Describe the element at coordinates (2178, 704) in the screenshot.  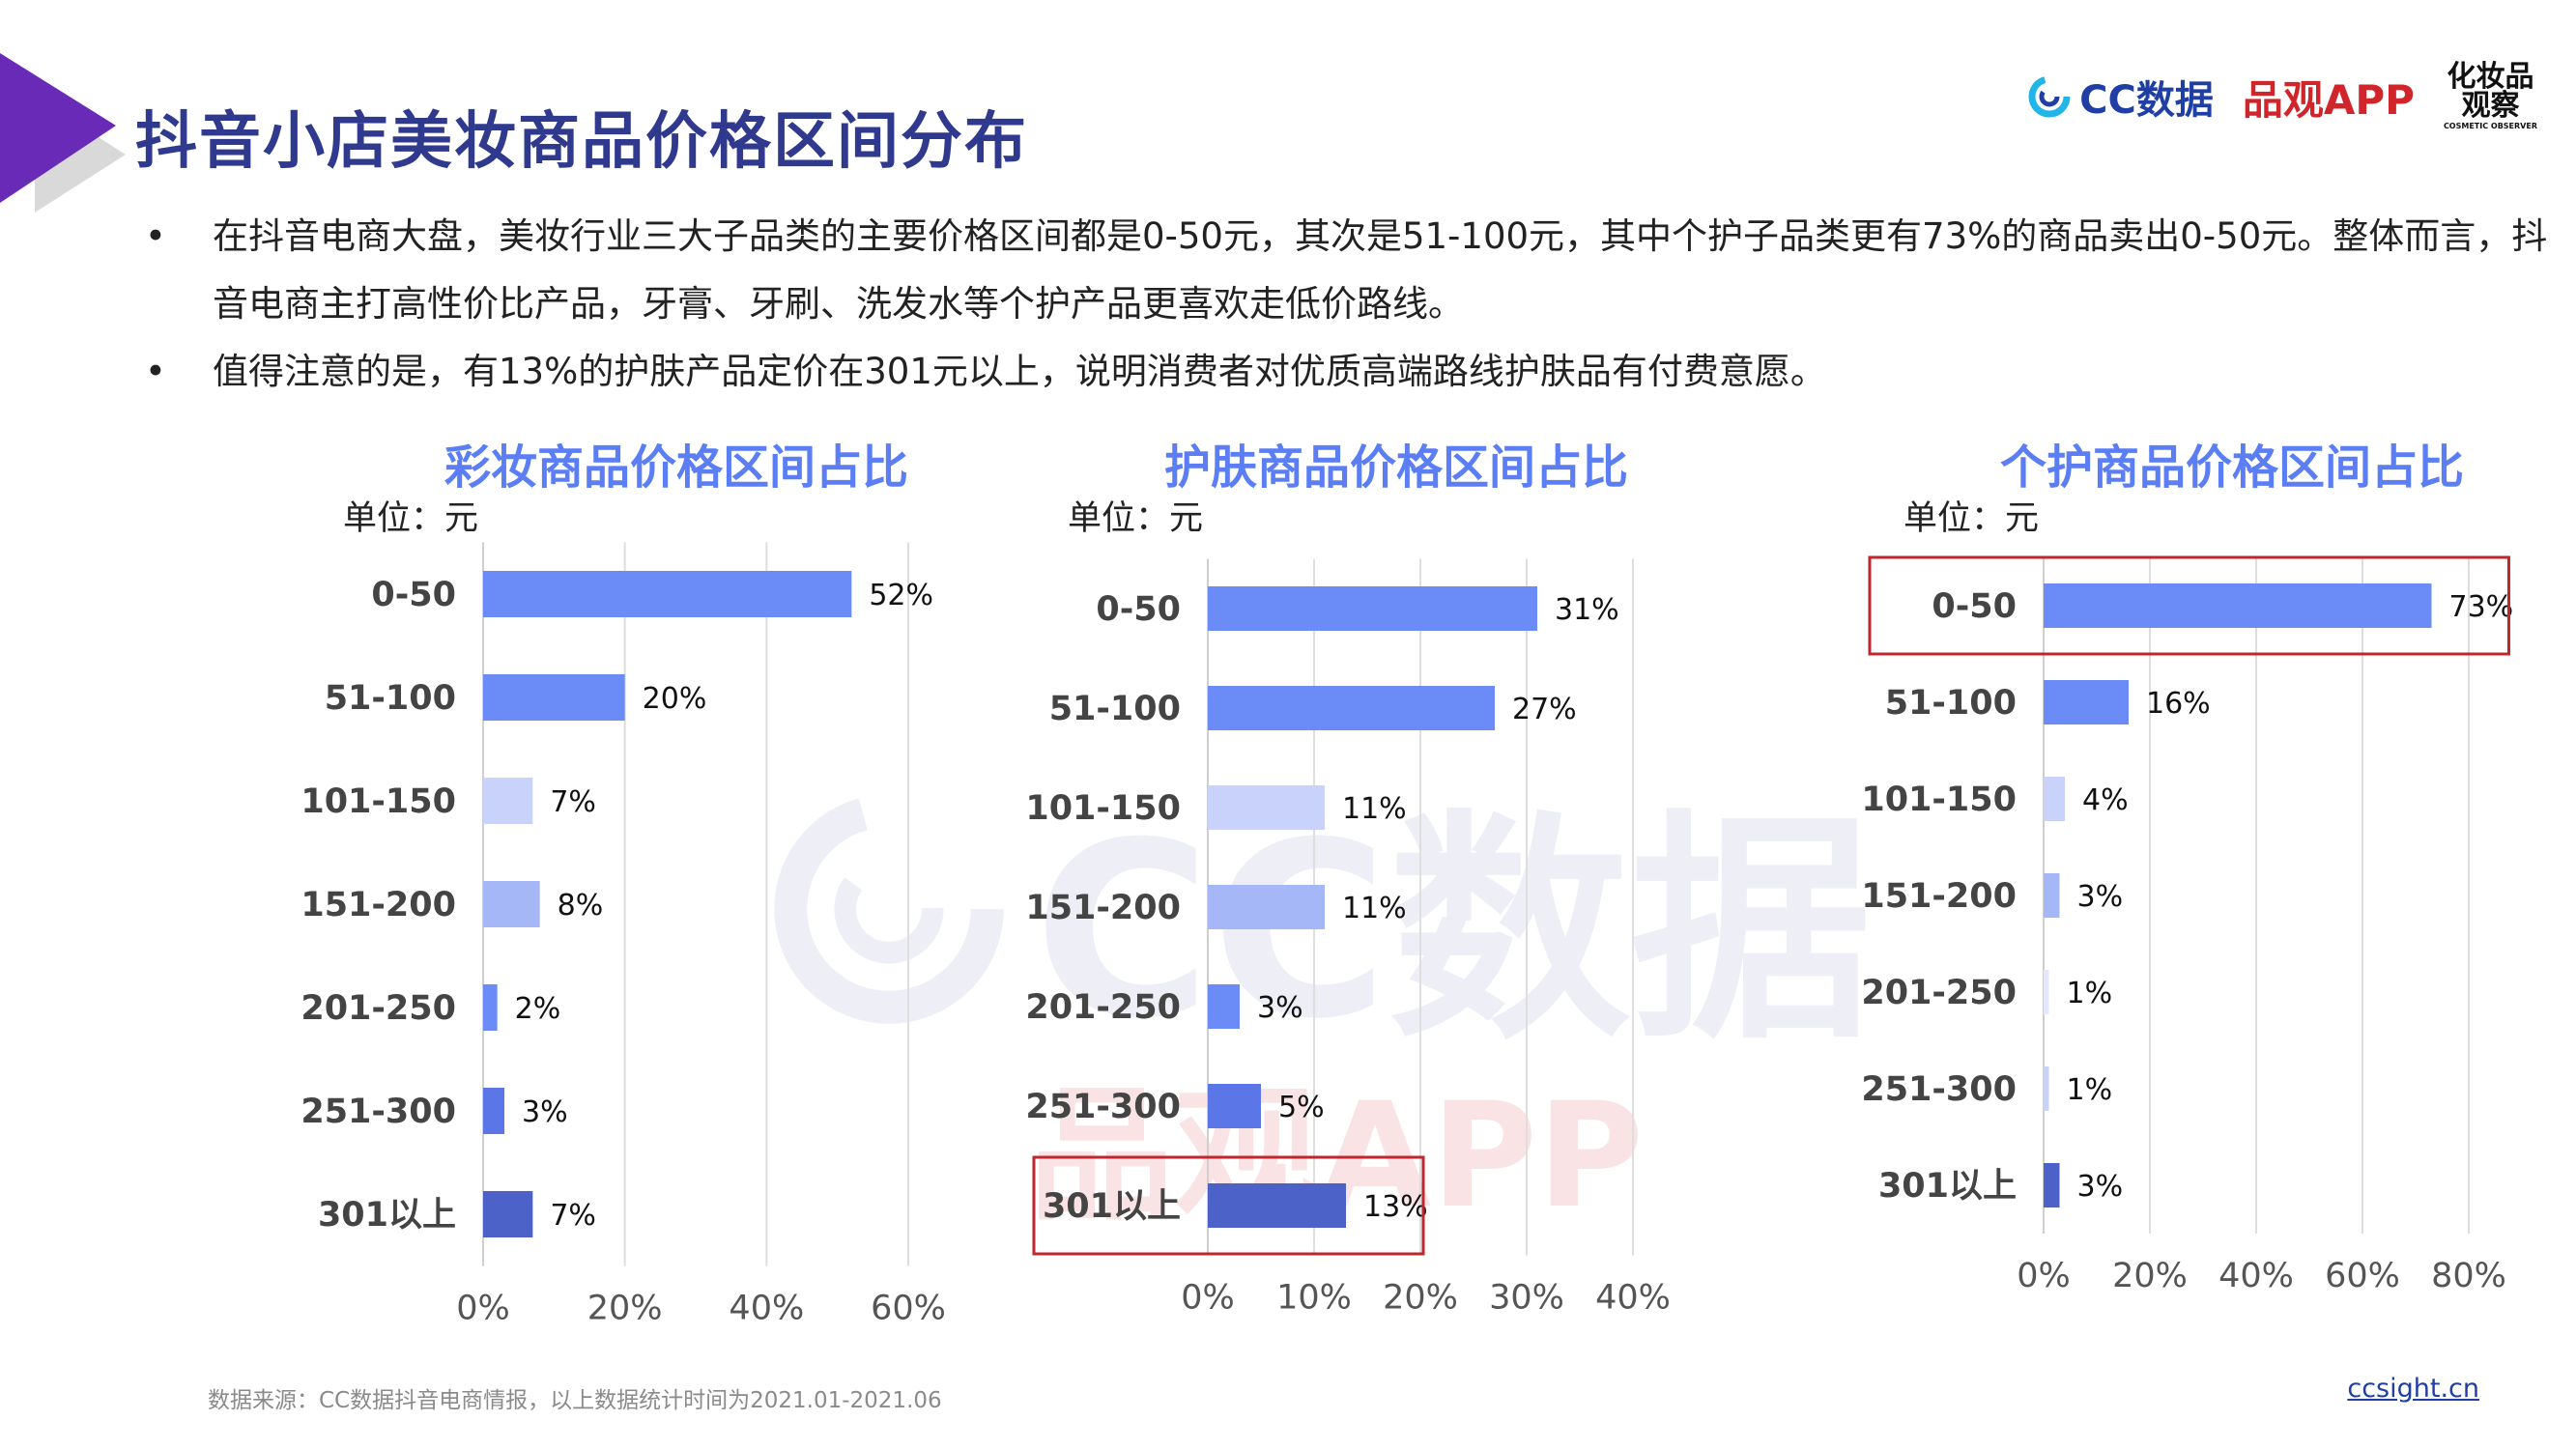
I see `value-label: 16%` at that location.